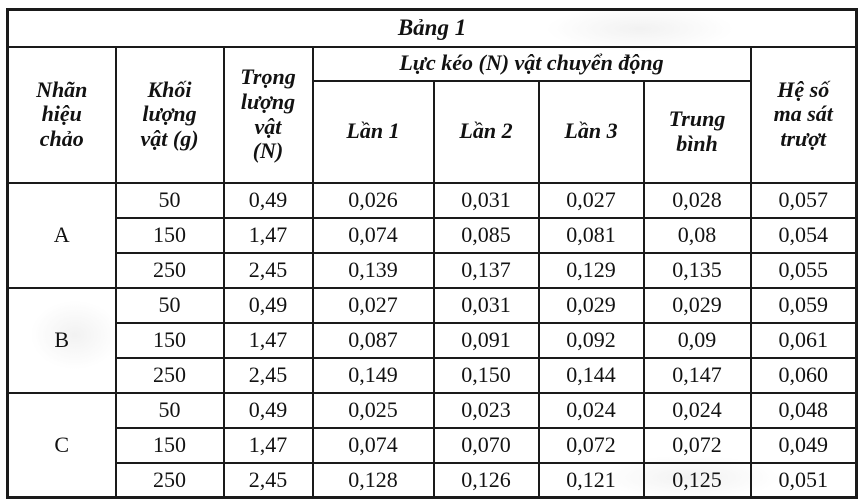 The image size is (863, 502). Describe the element at coordinates (268, 114) in the screenshot. I see `header-object-weight: Trọng lượng vật (N)` at that location.